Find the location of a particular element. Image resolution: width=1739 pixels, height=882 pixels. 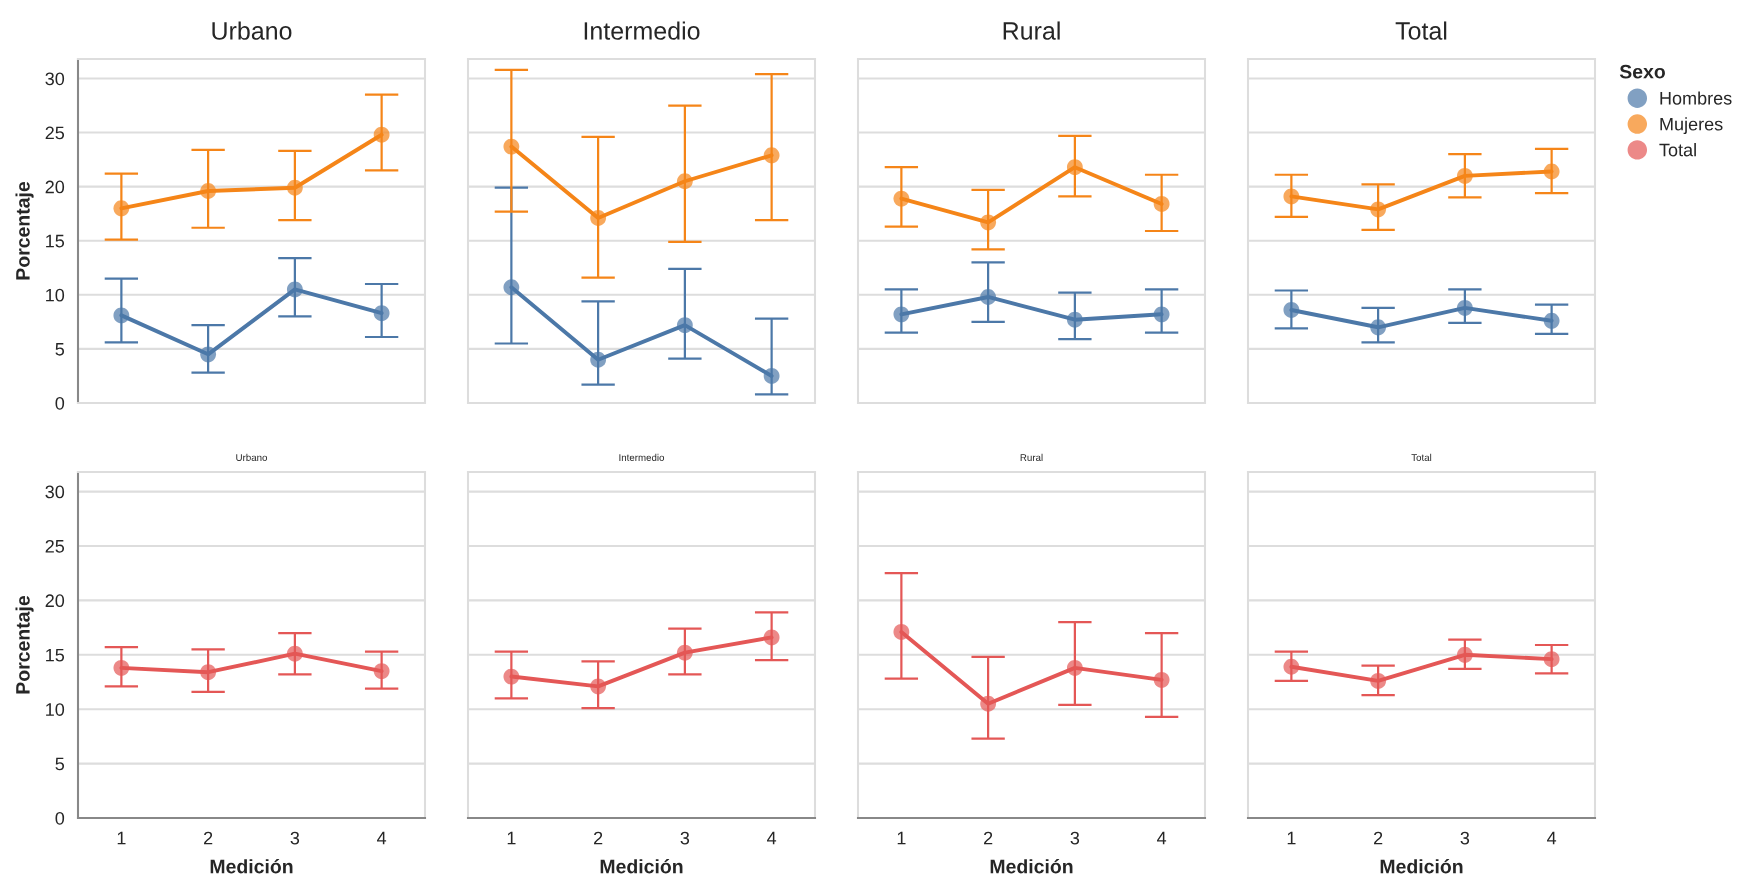

legend-label: Total is located at coordinates (1677, 150).